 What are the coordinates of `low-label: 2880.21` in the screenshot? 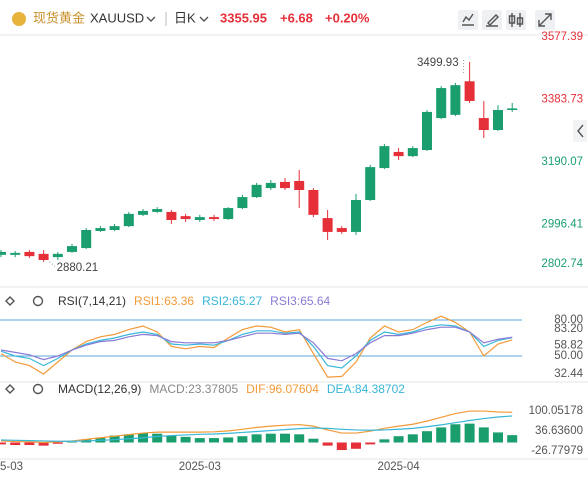 It's located at (78, 268).